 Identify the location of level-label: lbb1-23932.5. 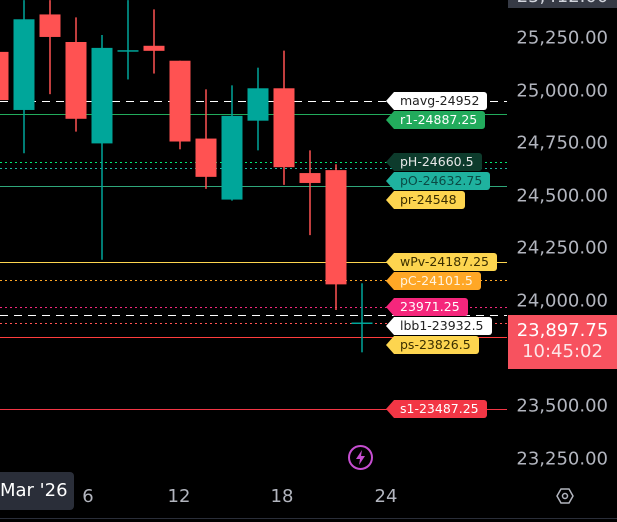
(439, 326).